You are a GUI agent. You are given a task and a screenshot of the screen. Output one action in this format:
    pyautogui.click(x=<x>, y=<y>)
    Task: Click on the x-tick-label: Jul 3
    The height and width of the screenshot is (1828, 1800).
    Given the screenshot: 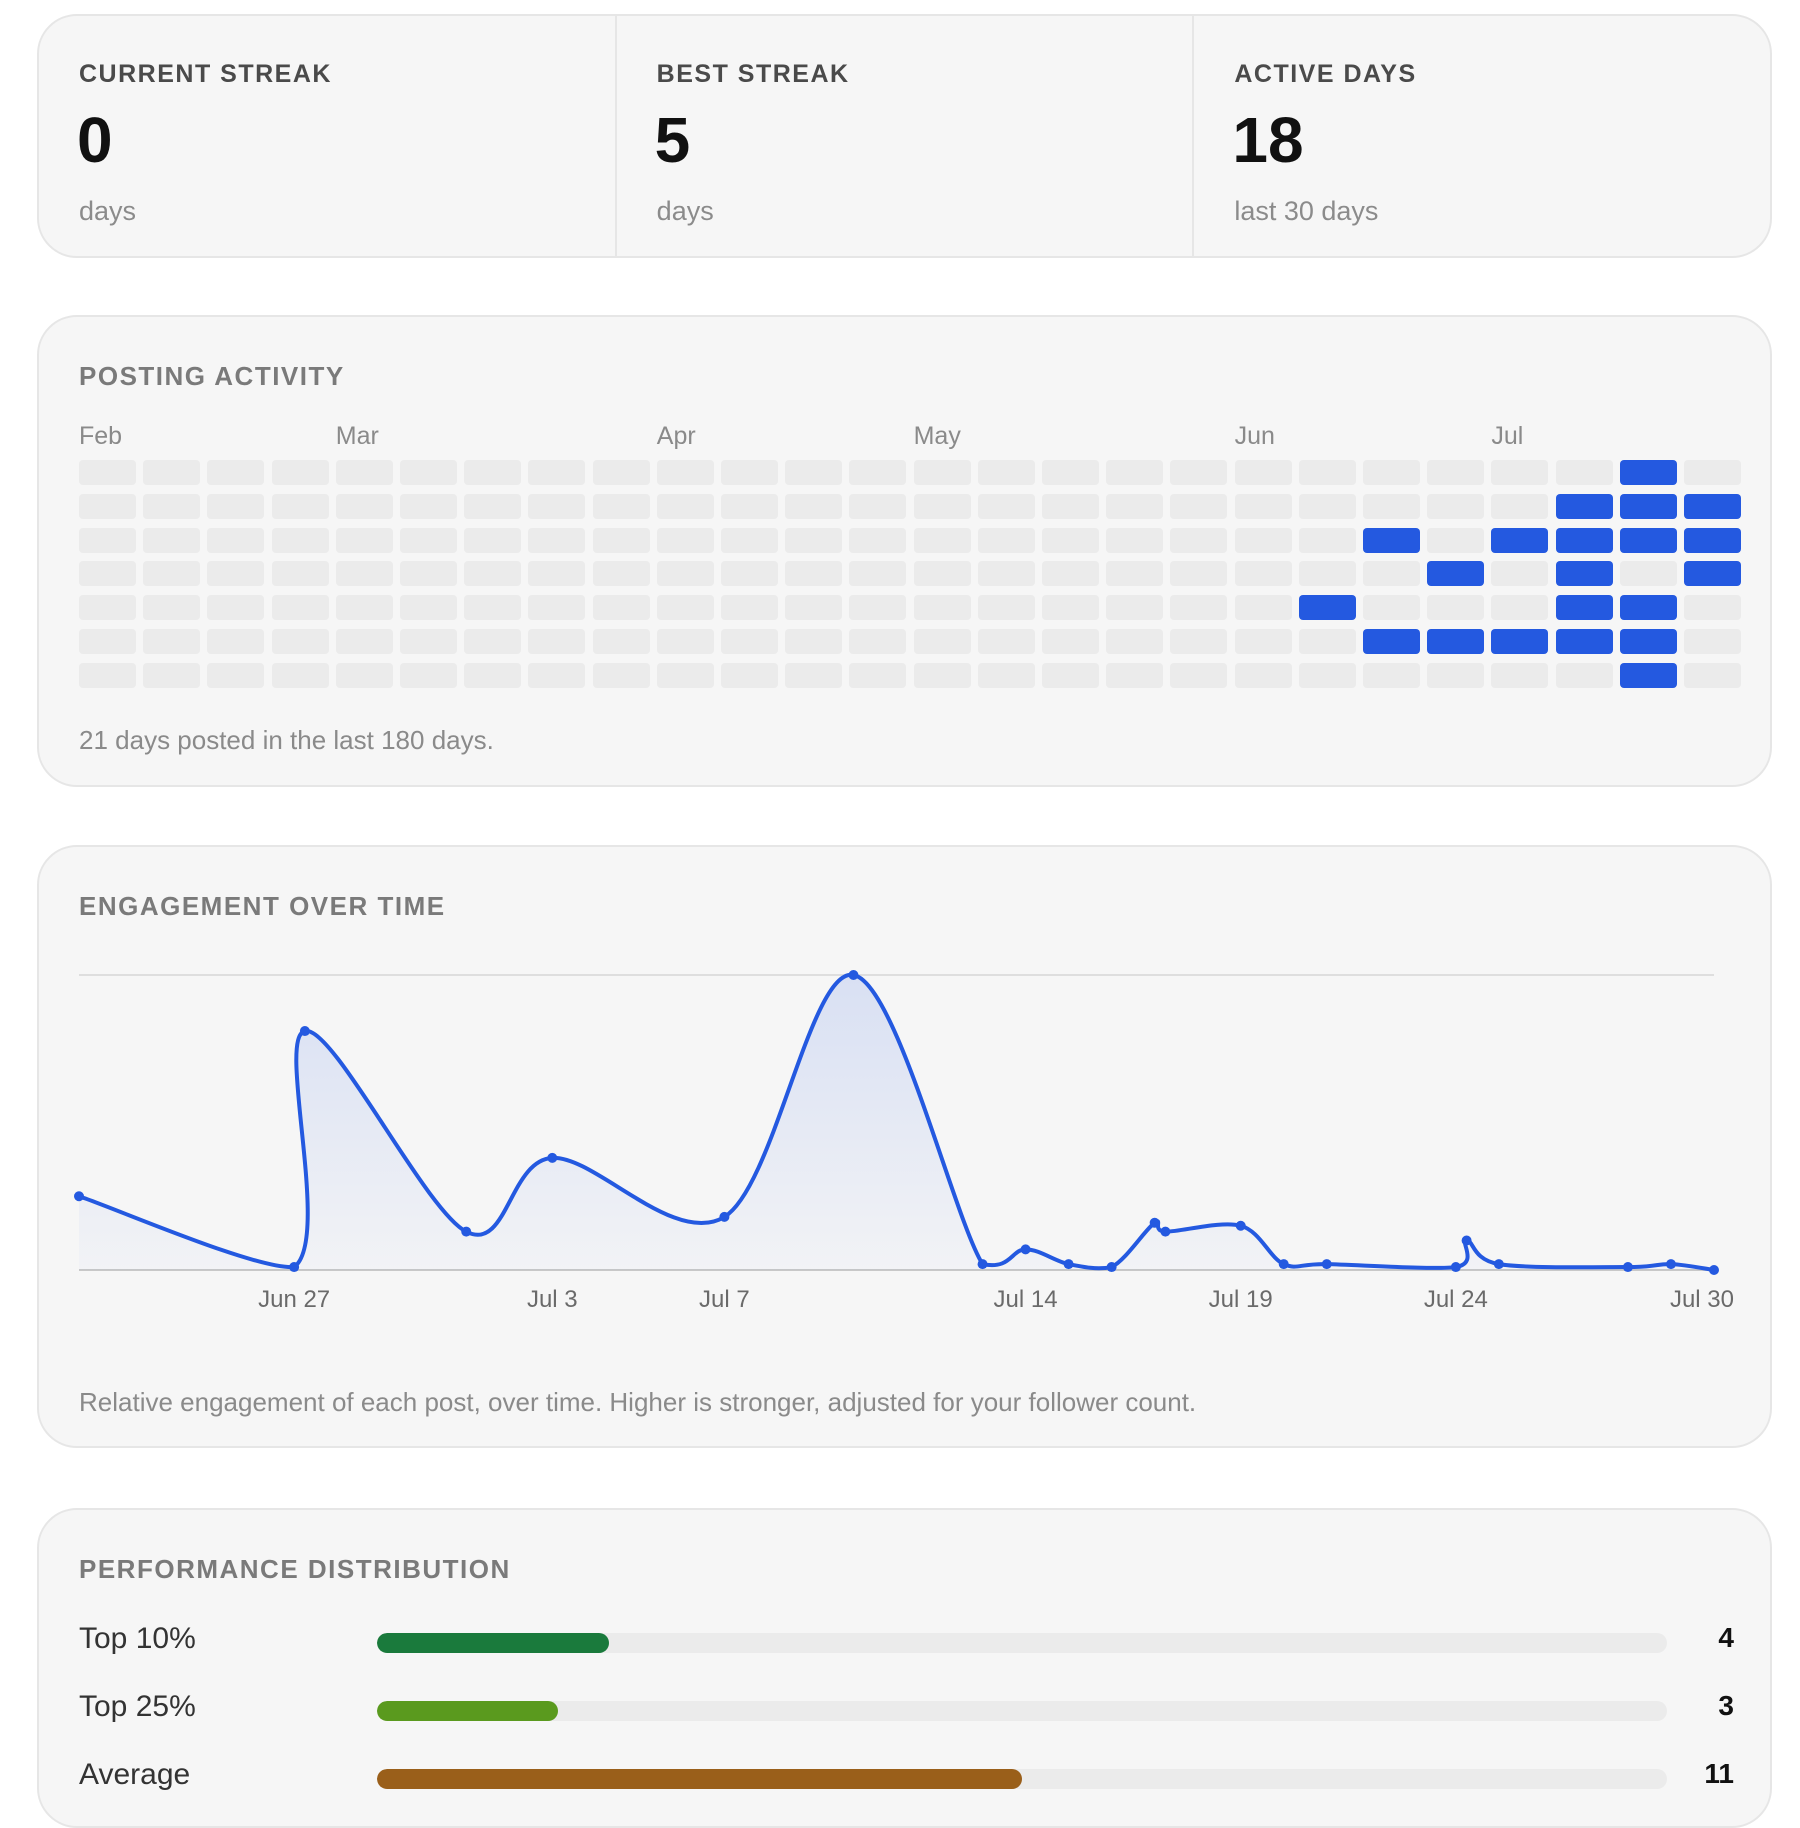 What is the action you would take?
    pyautogui.click(x=552, y=1299)
    